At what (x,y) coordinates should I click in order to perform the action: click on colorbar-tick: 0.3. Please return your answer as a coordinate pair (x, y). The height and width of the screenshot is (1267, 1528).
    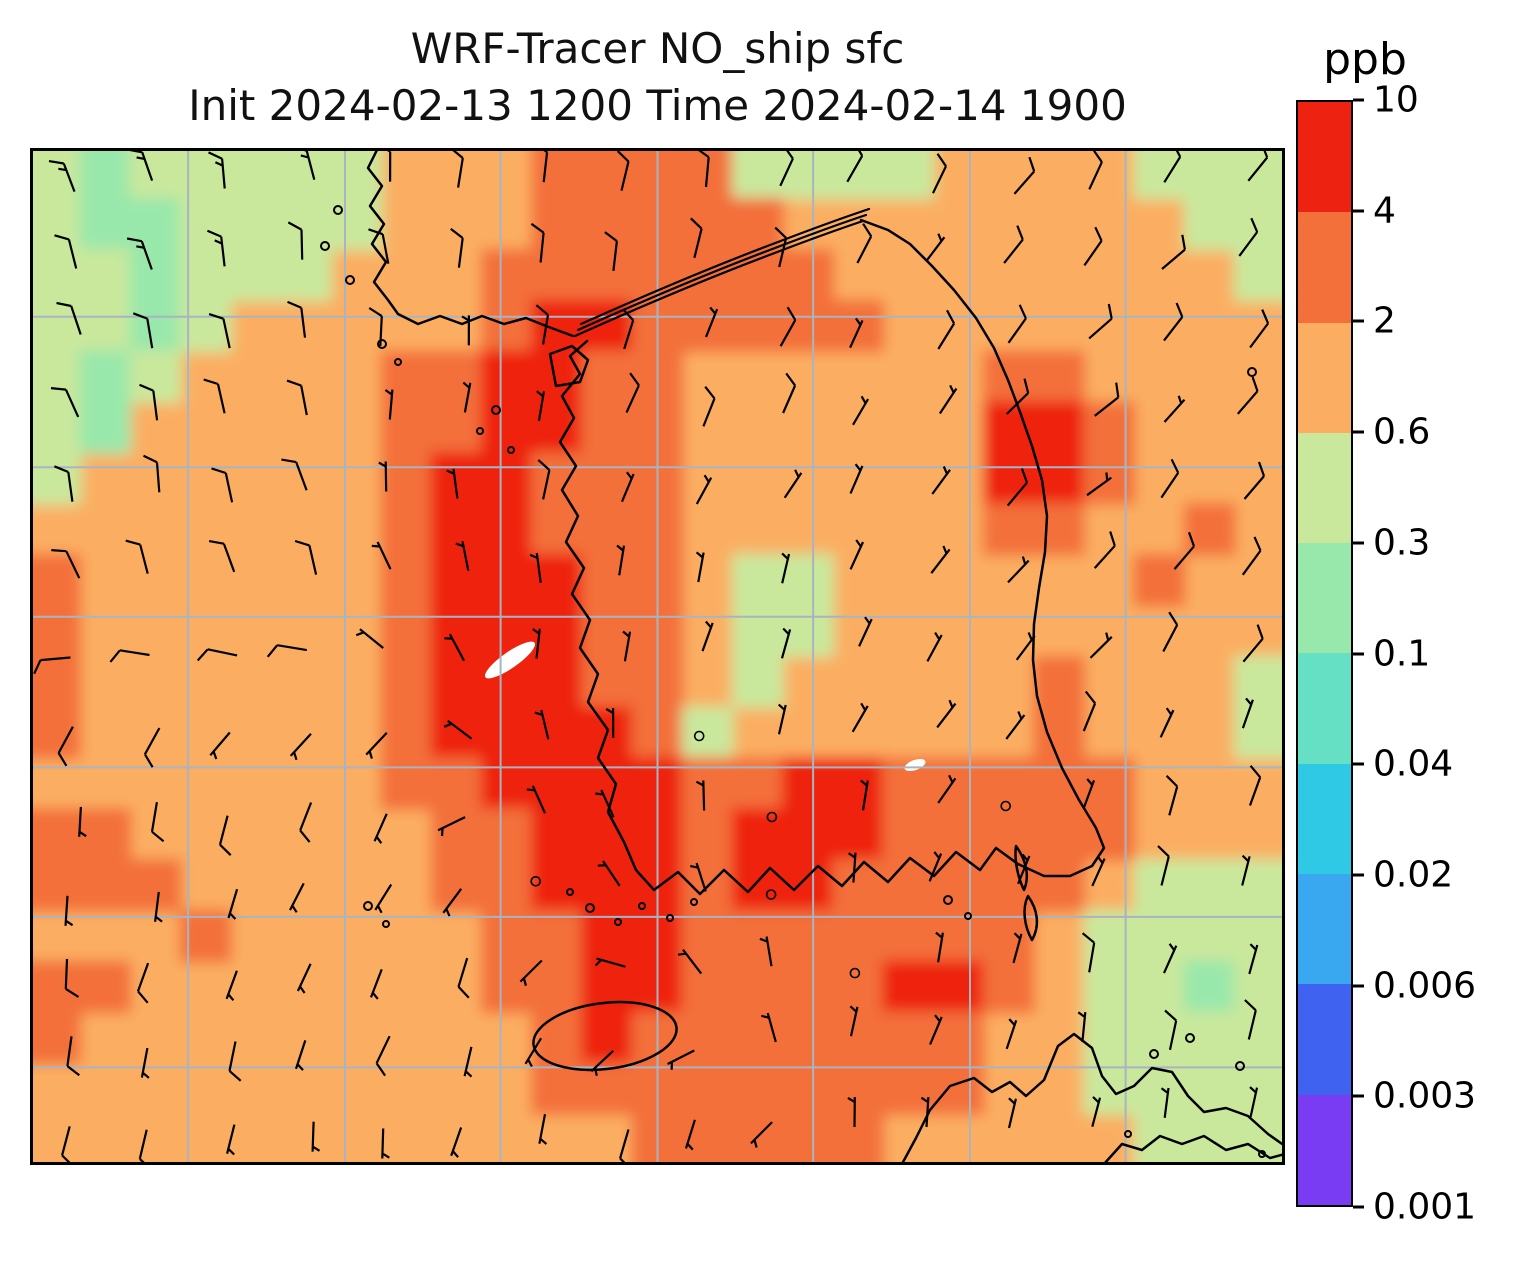
    Looking at the image, I should click on (1391, 542).